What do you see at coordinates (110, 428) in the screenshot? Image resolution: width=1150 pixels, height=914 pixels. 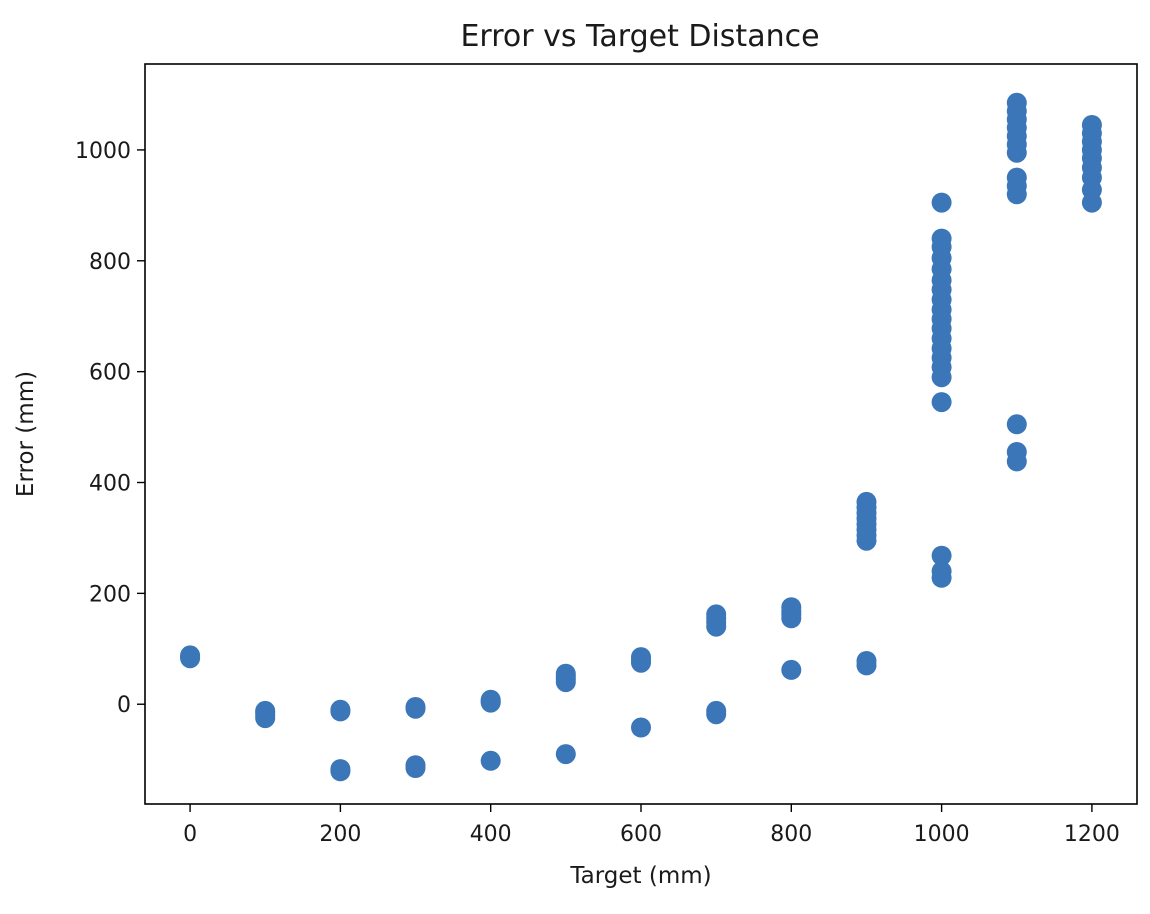 I see `y-axis-ticks: 0 200 400 600 800 1000` at bounding box center [110, 428].